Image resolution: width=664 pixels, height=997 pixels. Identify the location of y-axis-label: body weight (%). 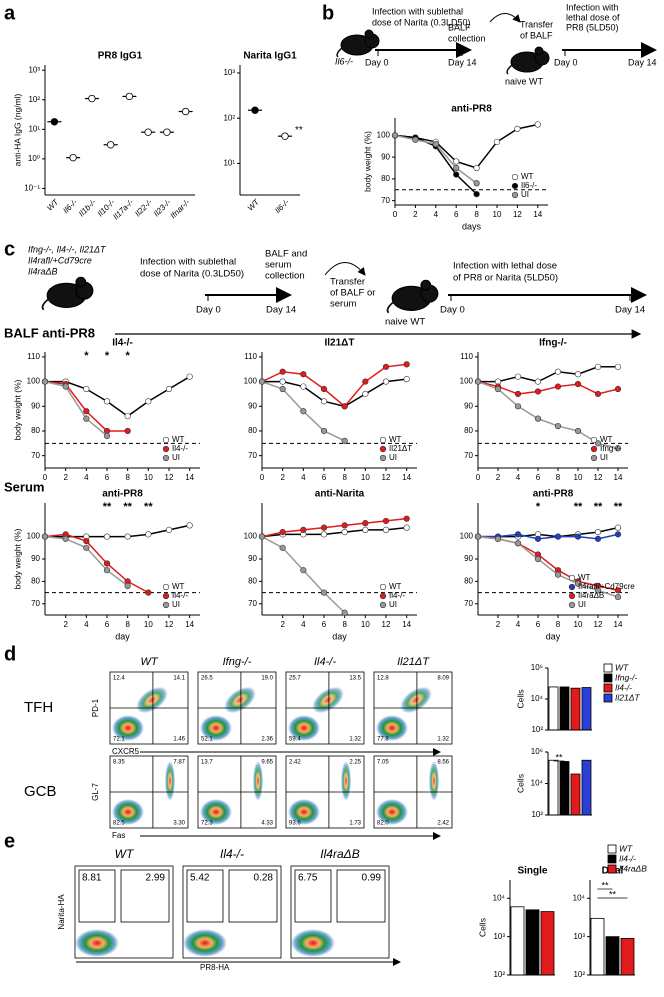
(17, 558).